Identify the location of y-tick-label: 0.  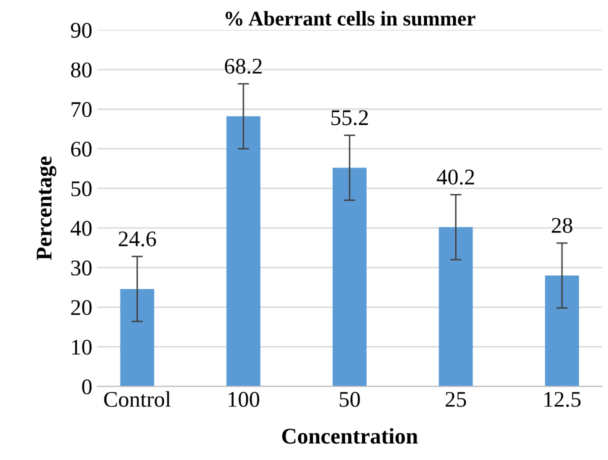
(87, 386).